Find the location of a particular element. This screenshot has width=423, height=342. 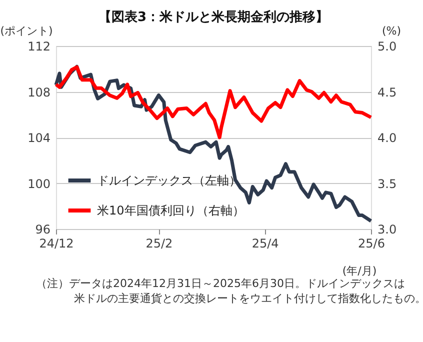

x-tick-label: 25/6 is located at coordinates (371, 243).